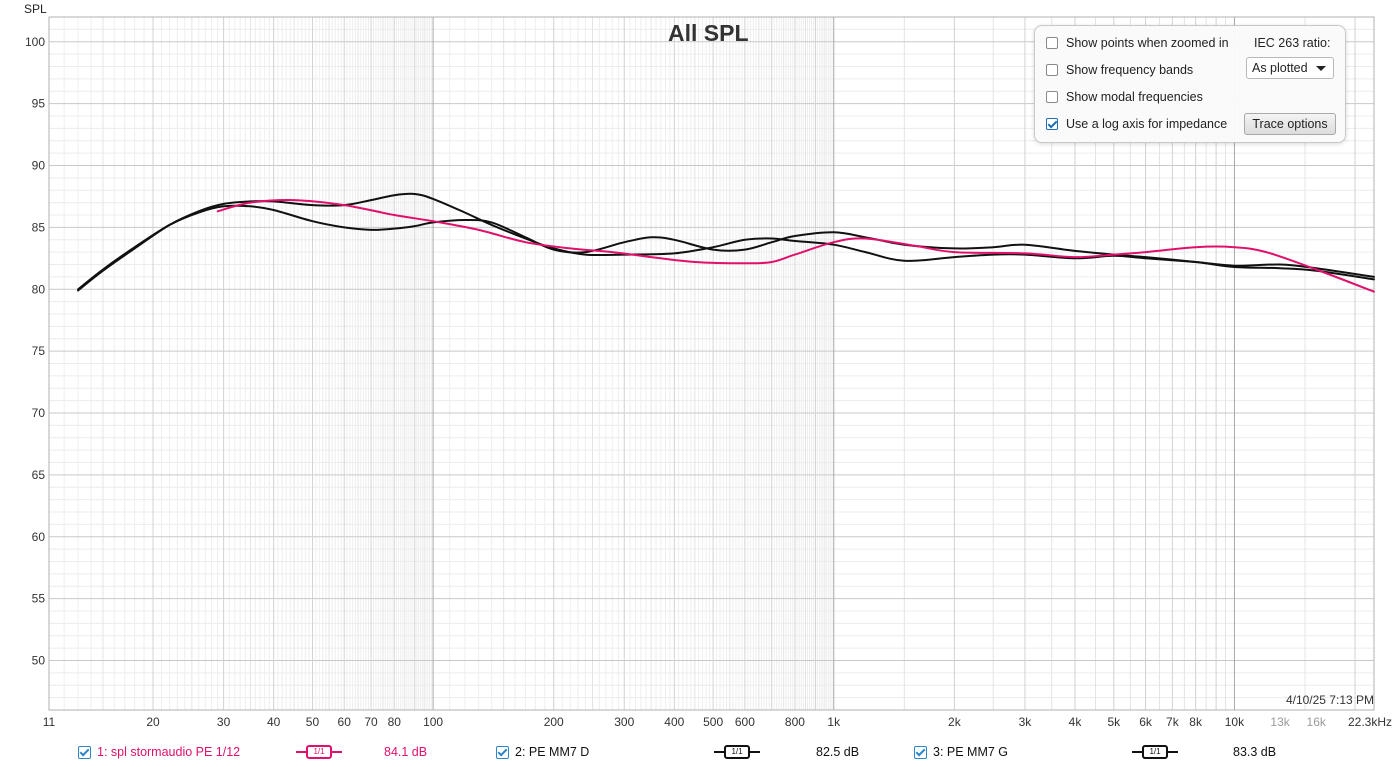 The image size is (1400, 767). I want to click on y-tick-label: 90, so click(39, 166).